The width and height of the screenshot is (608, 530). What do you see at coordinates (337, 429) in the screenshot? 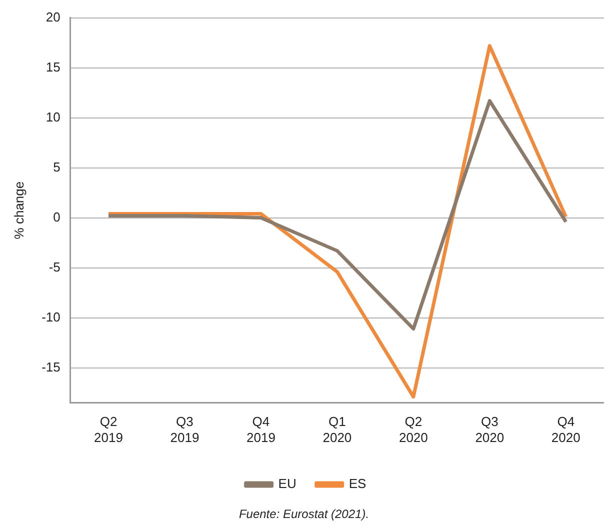
I see `x-tick-label: Q1 2020` at bounding box center [337, 429].